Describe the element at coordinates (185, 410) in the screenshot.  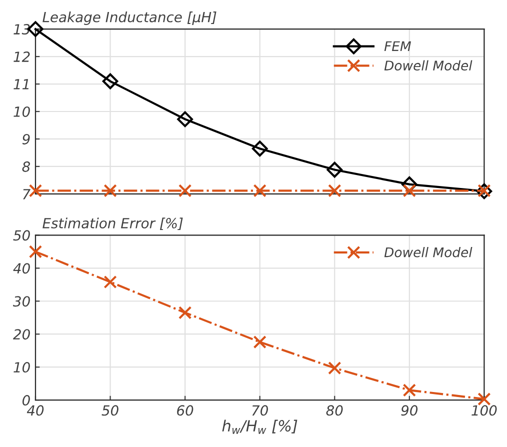
I see `x-tick-label: 60` at that location.